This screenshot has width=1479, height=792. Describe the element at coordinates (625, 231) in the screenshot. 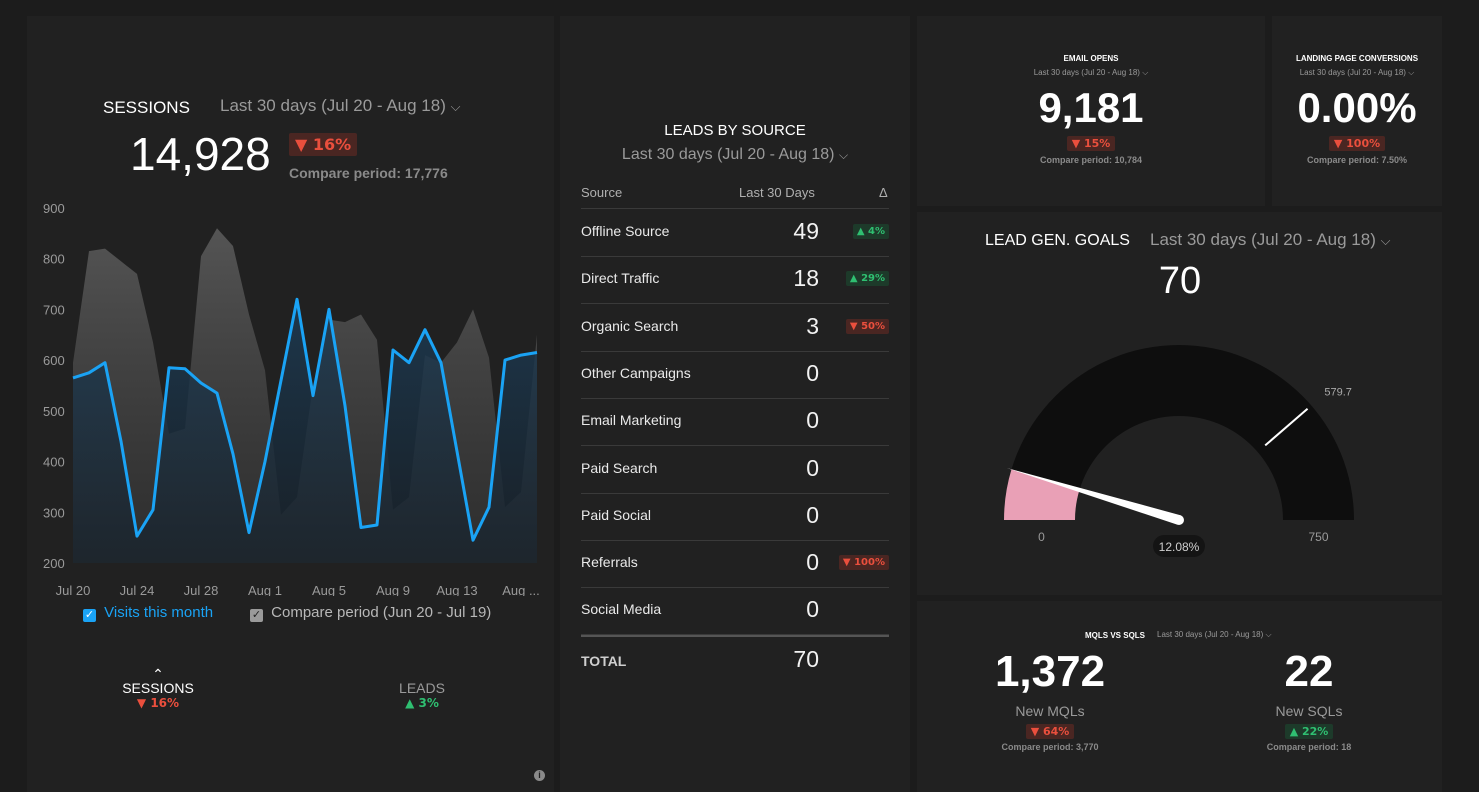

I see `row-source: Offline Source` at that location.